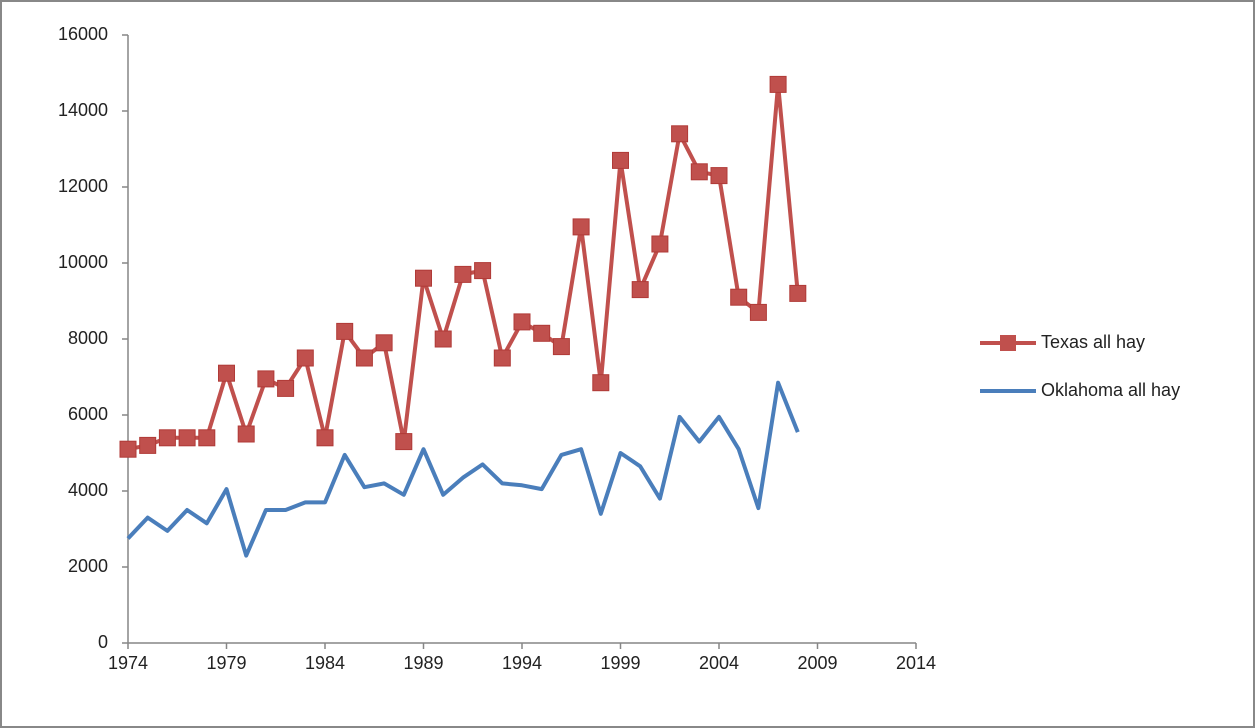  What do you see at coordinates (522, 663) in the screenshot?
I see `x-tick-label: 1994` at bounding box center [522, 663].